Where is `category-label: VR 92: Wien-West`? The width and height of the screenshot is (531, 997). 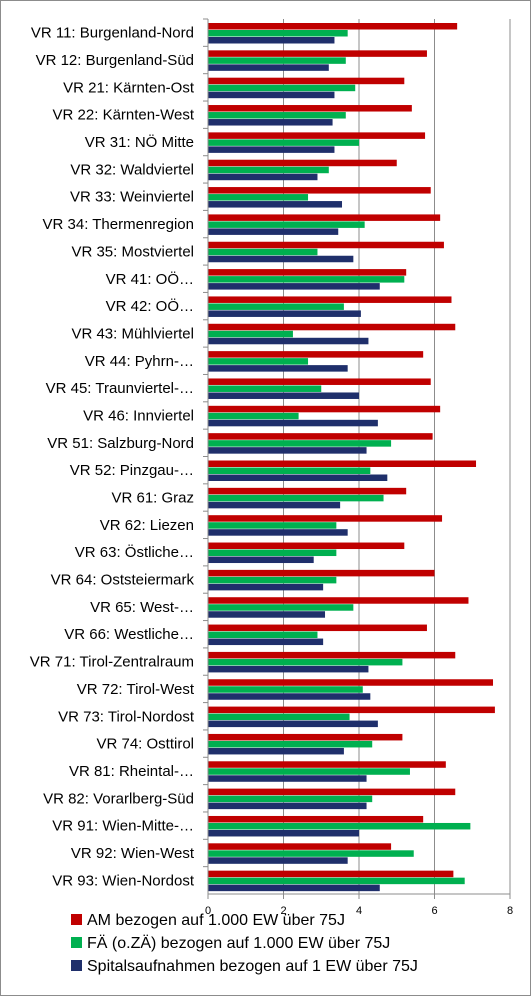
category-label: VR 92: Wien-West is located at coordinates (133, 853).